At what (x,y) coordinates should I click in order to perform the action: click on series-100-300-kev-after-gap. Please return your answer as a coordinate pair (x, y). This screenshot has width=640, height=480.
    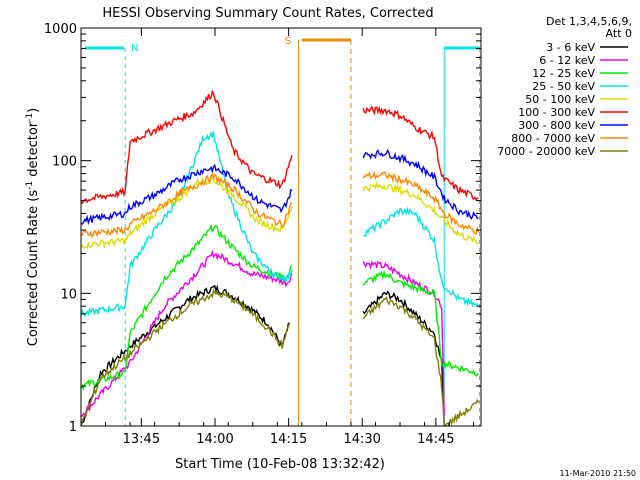
    Looking at the image, I should click on (420, 153).